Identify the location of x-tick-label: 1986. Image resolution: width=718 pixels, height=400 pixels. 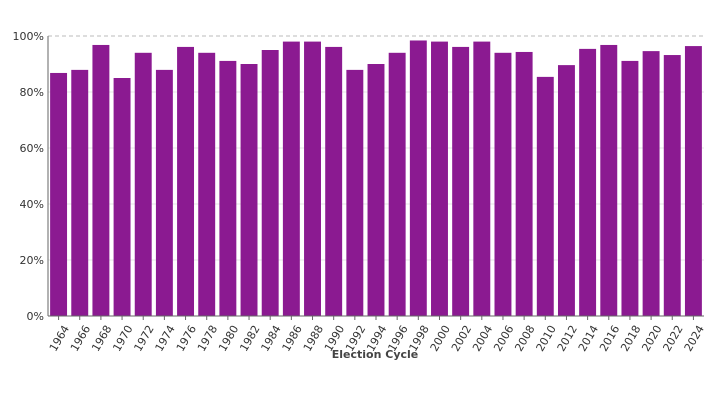
(292, 338).